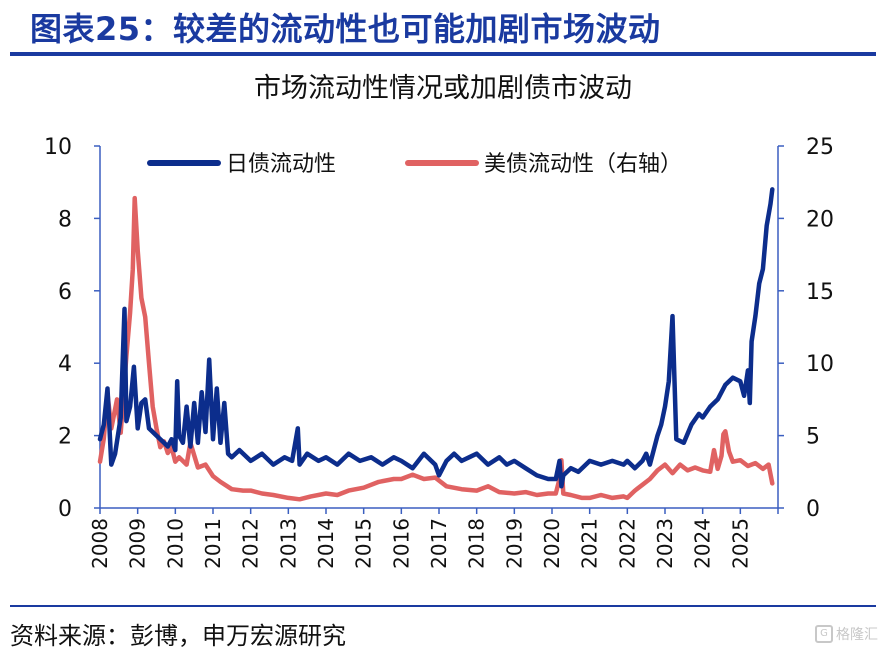 Image resolution: width=886 pixels, height=653 pixels. Describe the element at coordinates (251, 543) in the screenshot. I see `x-tick-label: 2012` at that location.